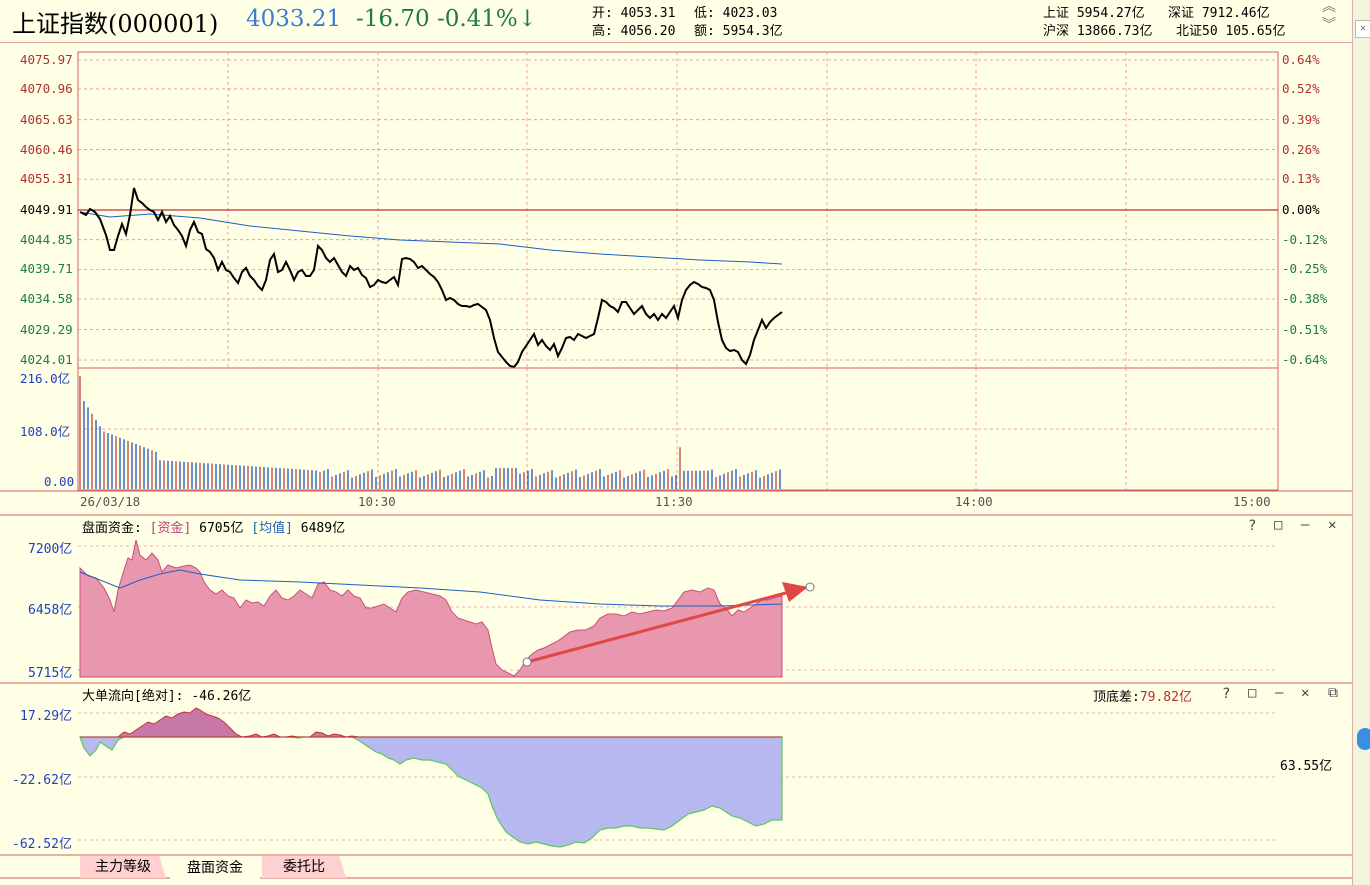 The width and height of the screenshot is (1370, 885). What do you see at coordinates (750, 13) in the screenshot?
I see `low-value: 4023.03` at bounding box center [750, 13].